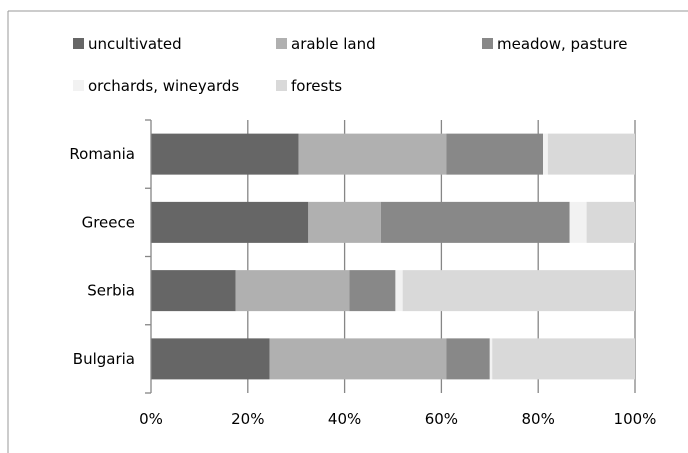 The image size is (688, 453). What do you see at coordinates (281, 85) in the screenshot?
I see `legend-swatch-forests` at bounding box center [281, 85].